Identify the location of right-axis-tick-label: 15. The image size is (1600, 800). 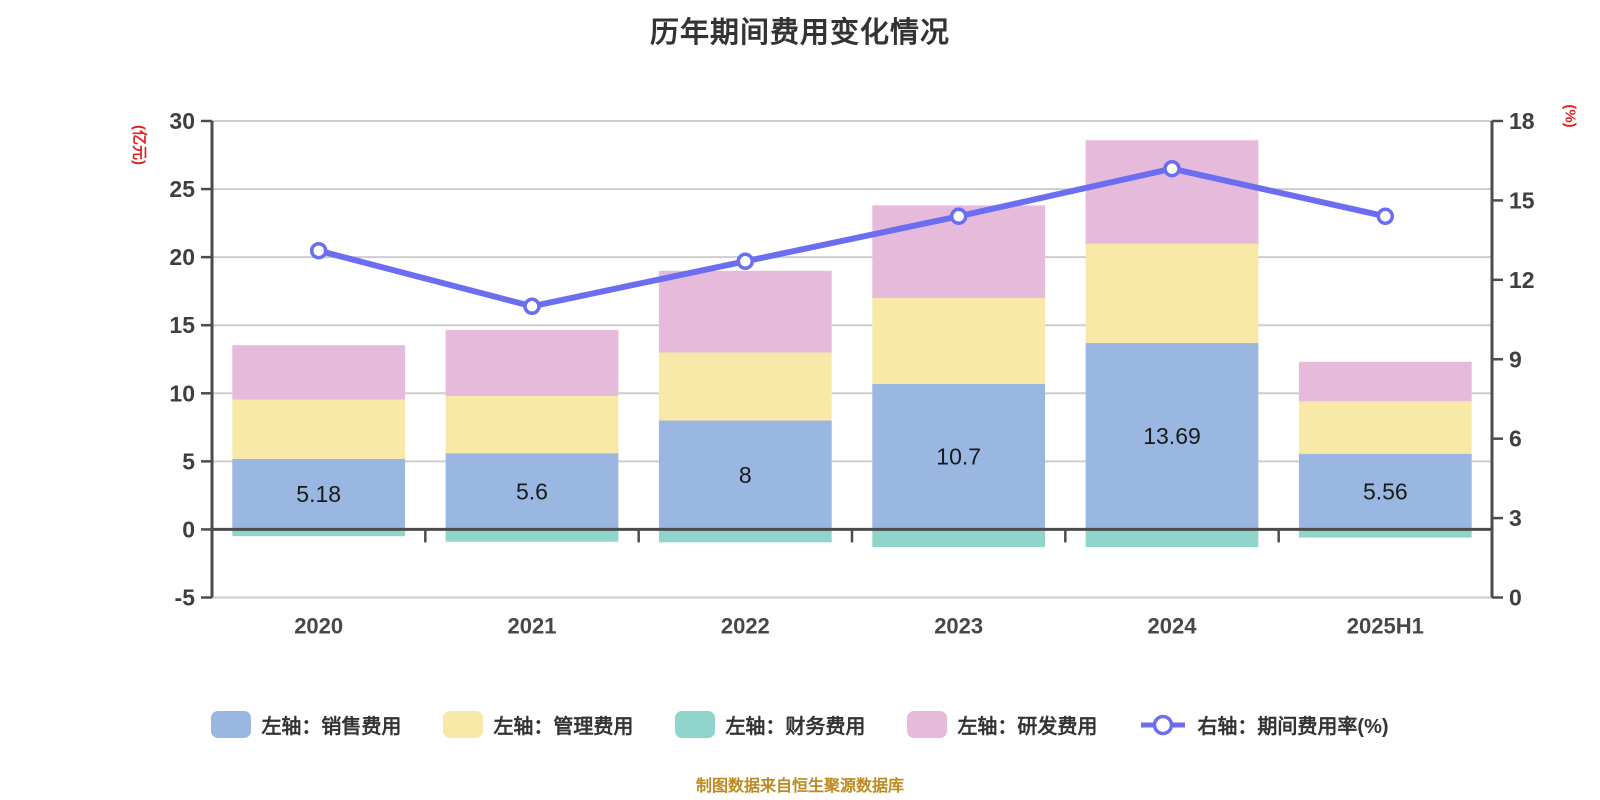
(1522, 200).